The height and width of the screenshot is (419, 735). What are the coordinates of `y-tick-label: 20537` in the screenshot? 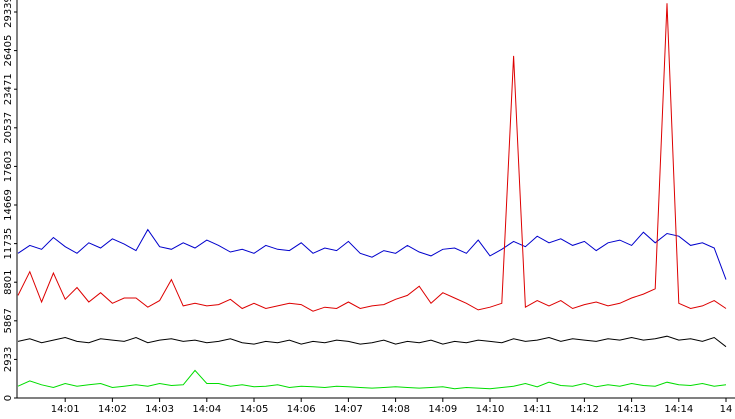 It's located at (8, 128).